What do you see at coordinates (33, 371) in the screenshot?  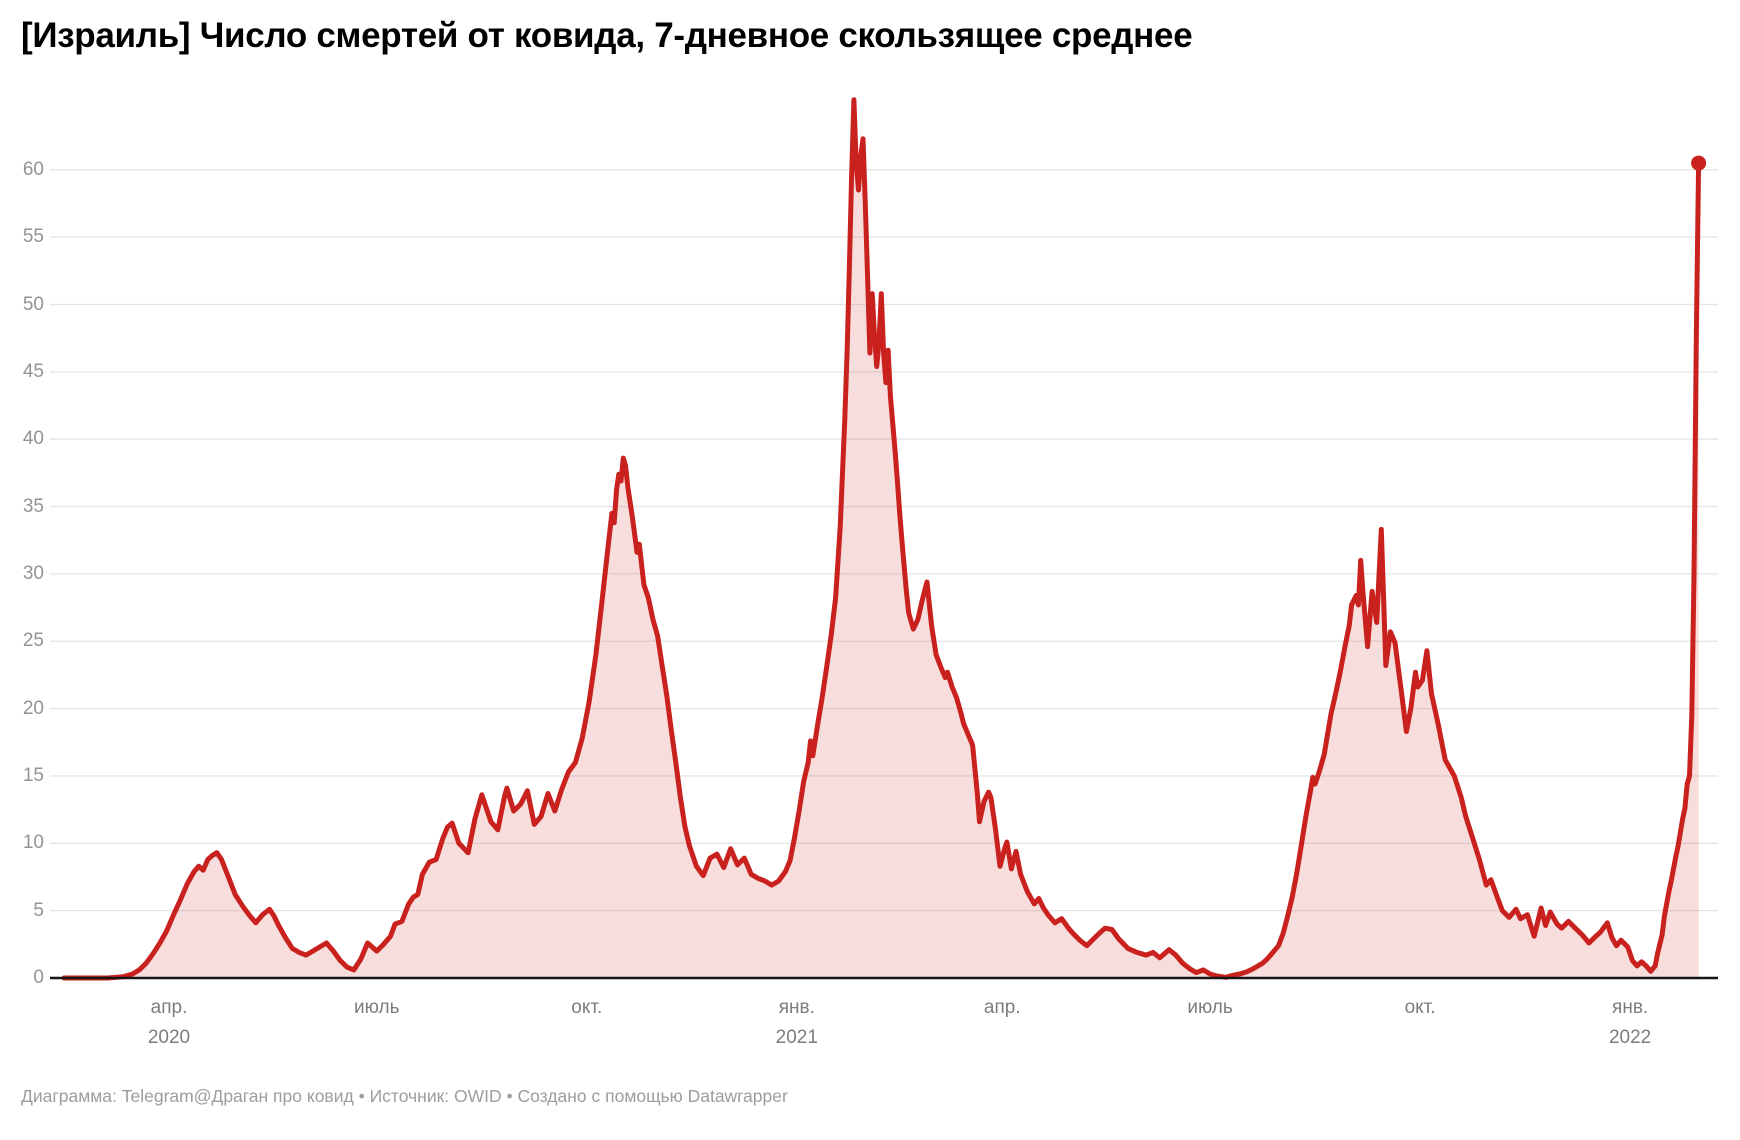 I see `y-axis-label-45: 45` at bounding box center [33, 371].